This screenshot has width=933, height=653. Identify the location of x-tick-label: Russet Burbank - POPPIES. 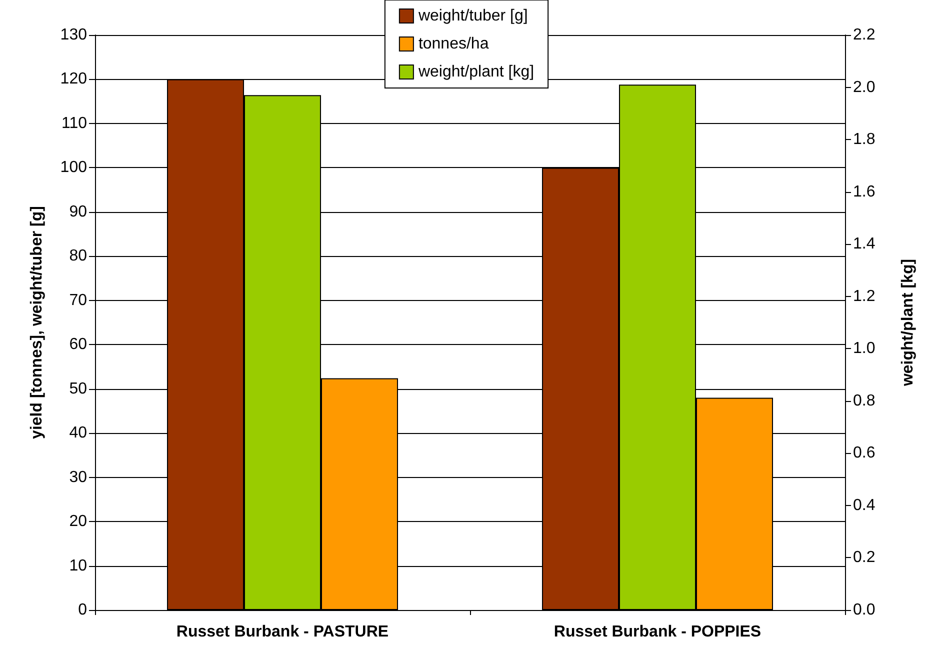
(658, 632).